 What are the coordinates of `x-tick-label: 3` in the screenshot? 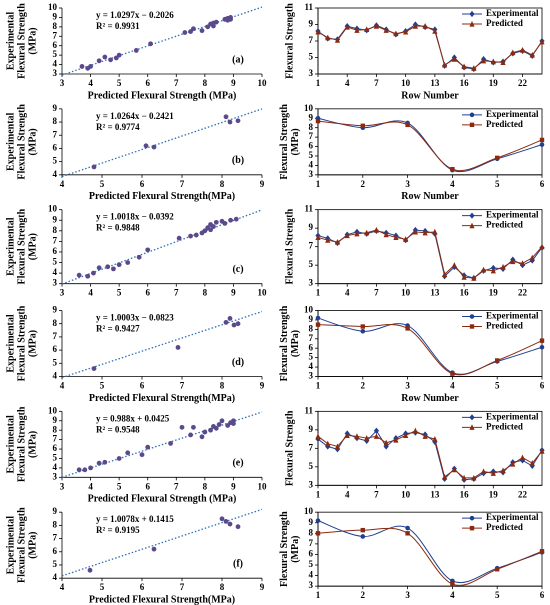 It's located at (407, 595).